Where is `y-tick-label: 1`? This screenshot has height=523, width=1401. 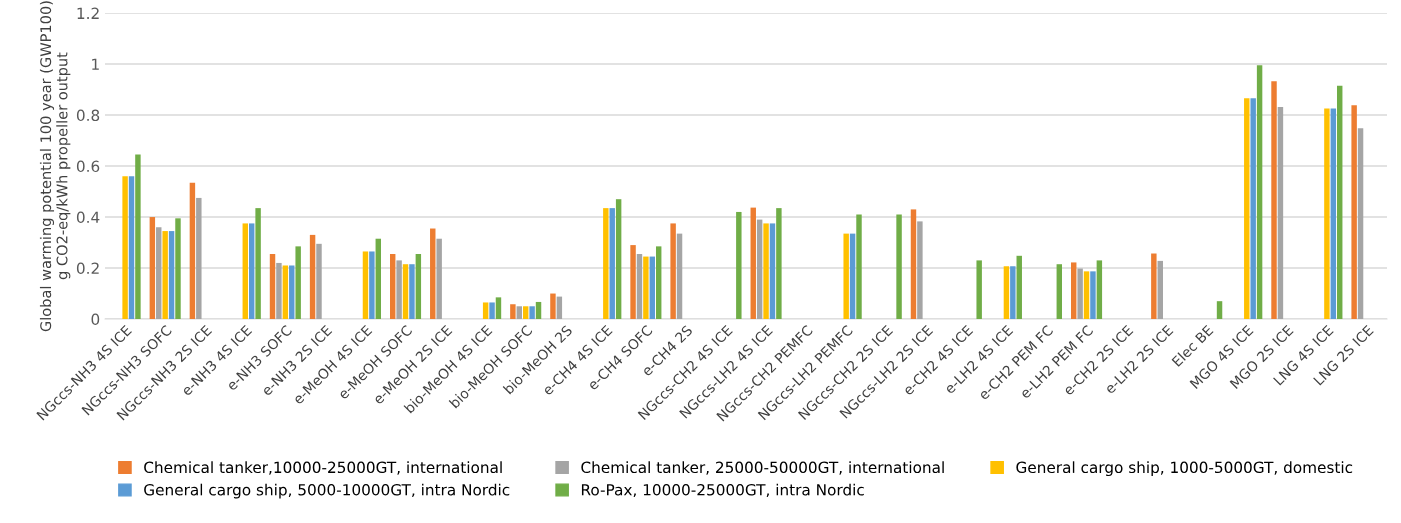
y-tick-label: 1 is located at coordinates (95, 64).